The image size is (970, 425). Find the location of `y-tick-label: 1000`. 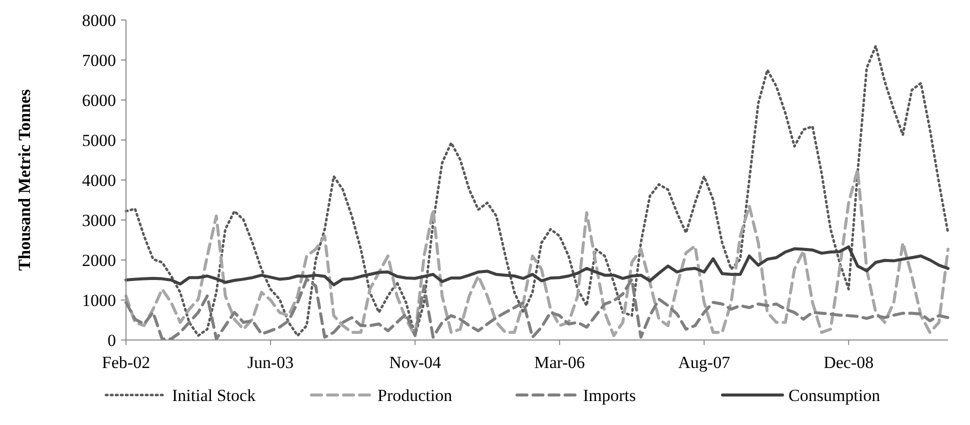

y-tick-label: 1000 is located at coordinates (99, 300).